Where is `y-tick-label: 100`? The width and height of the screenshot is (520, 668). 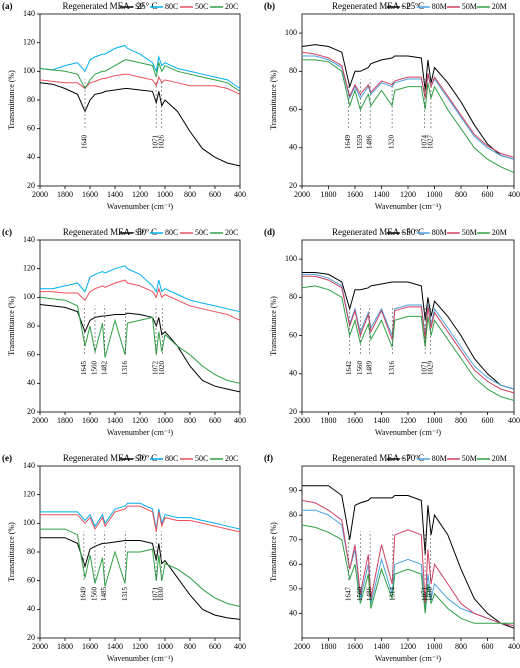 y-tick-label: 100 is located at coordinates (29, 296).